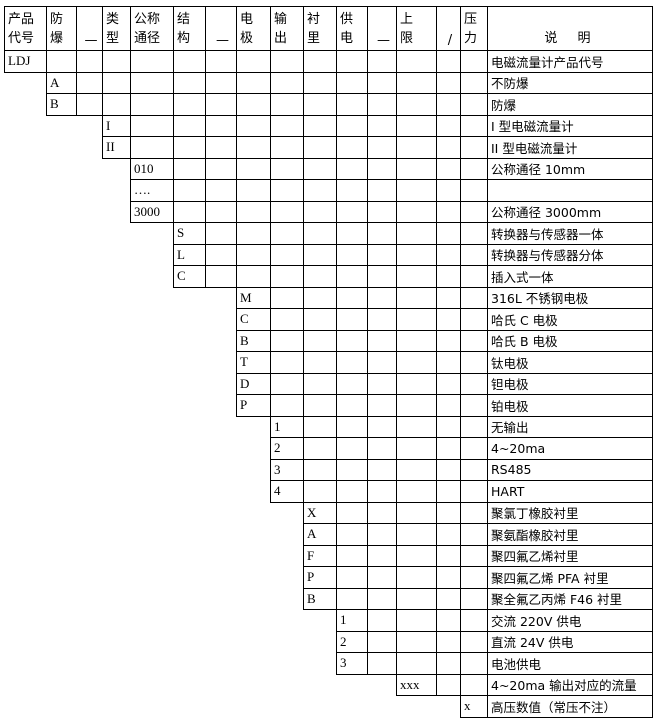 The image size is (657, 721). What do you see at coordinates (152, 190) in the screenshot?
I see `code-cell: ….` at bounding box center [152, 190].